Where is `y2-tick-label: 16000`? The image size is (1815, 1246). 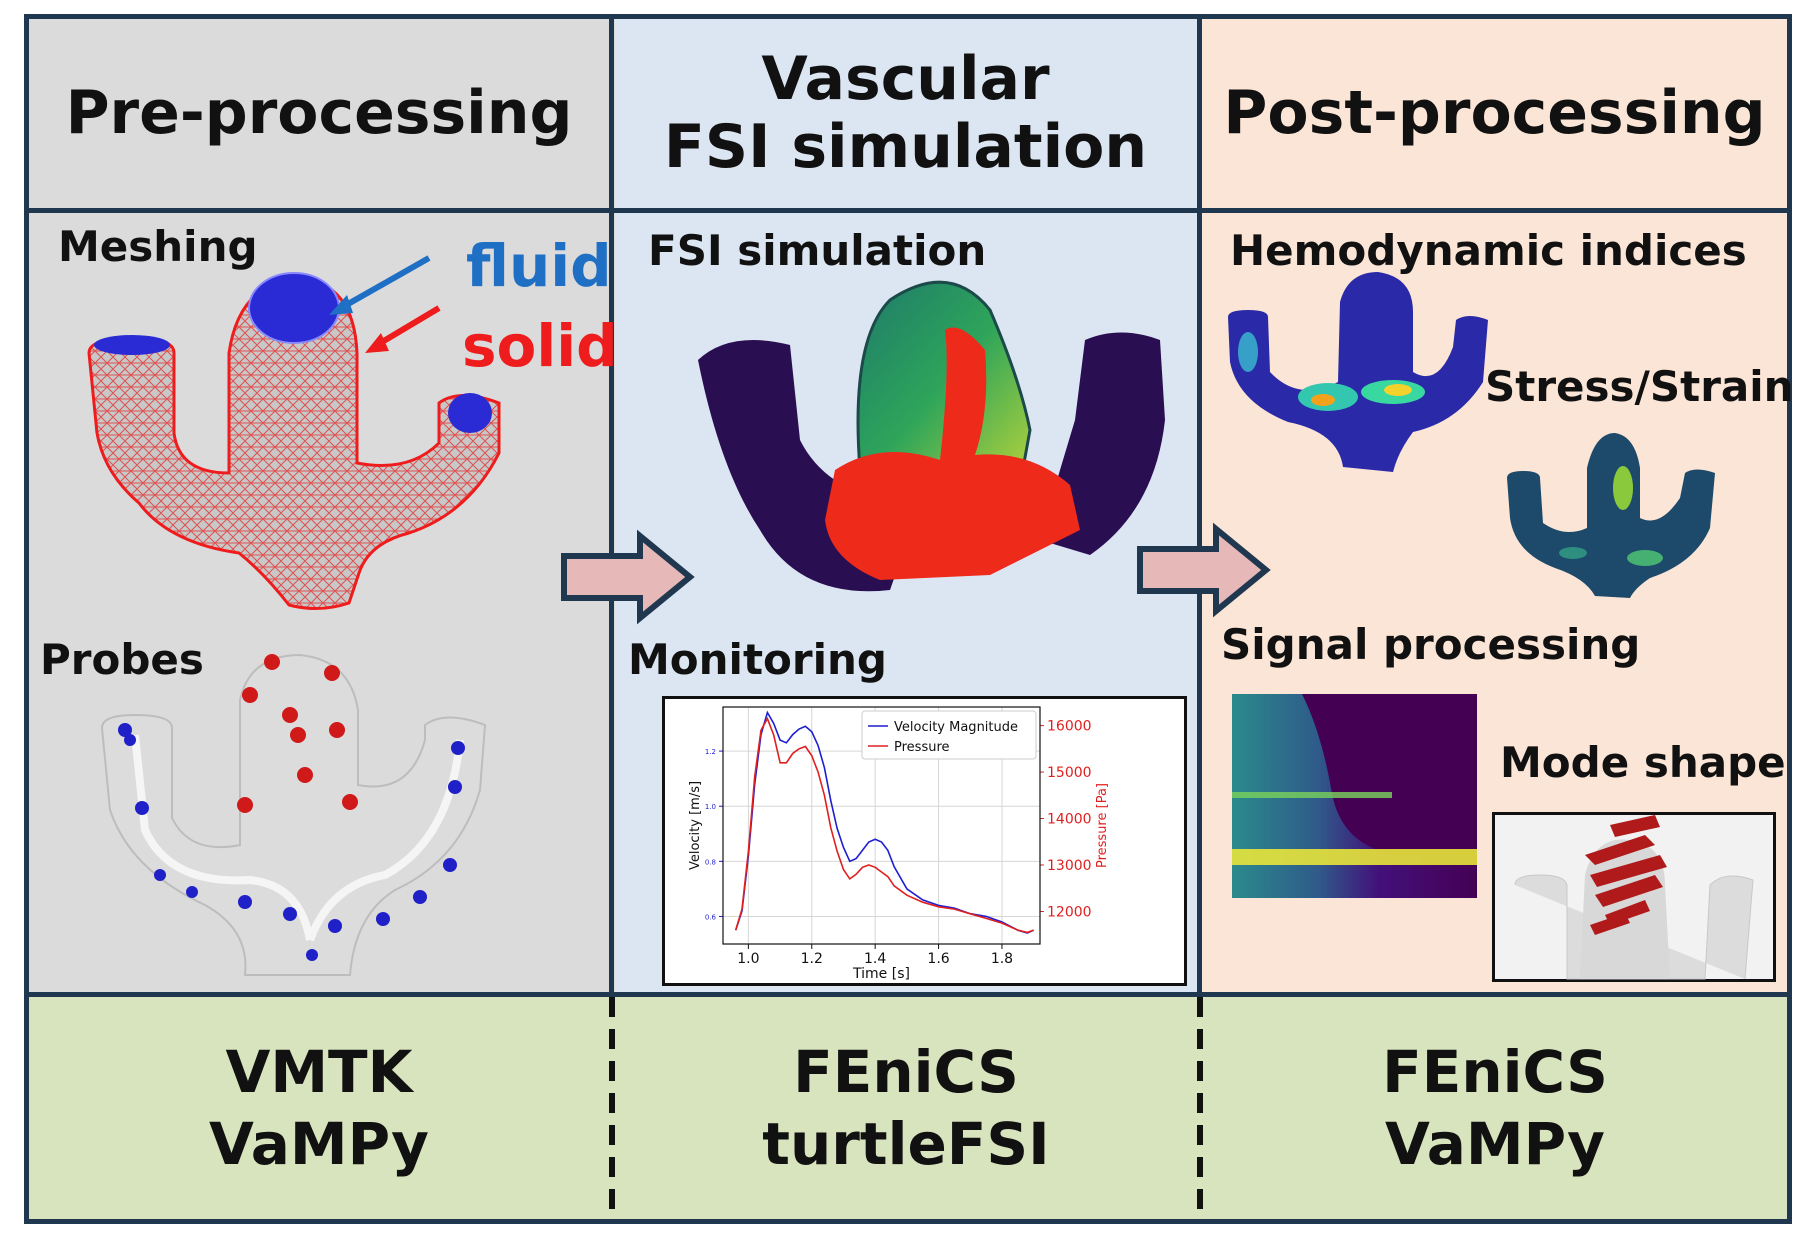 y2-tick-label: 16000 is located at coordinates (1069, 727).